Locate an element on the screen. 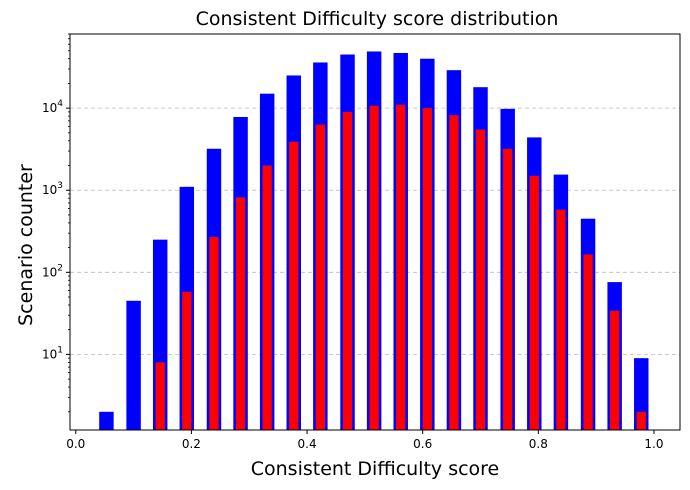 The image size is (690, 490). x-axis: 0.0 0.2 0.4 0.6 0.8 1.0 is located at coordinates (365, 440).